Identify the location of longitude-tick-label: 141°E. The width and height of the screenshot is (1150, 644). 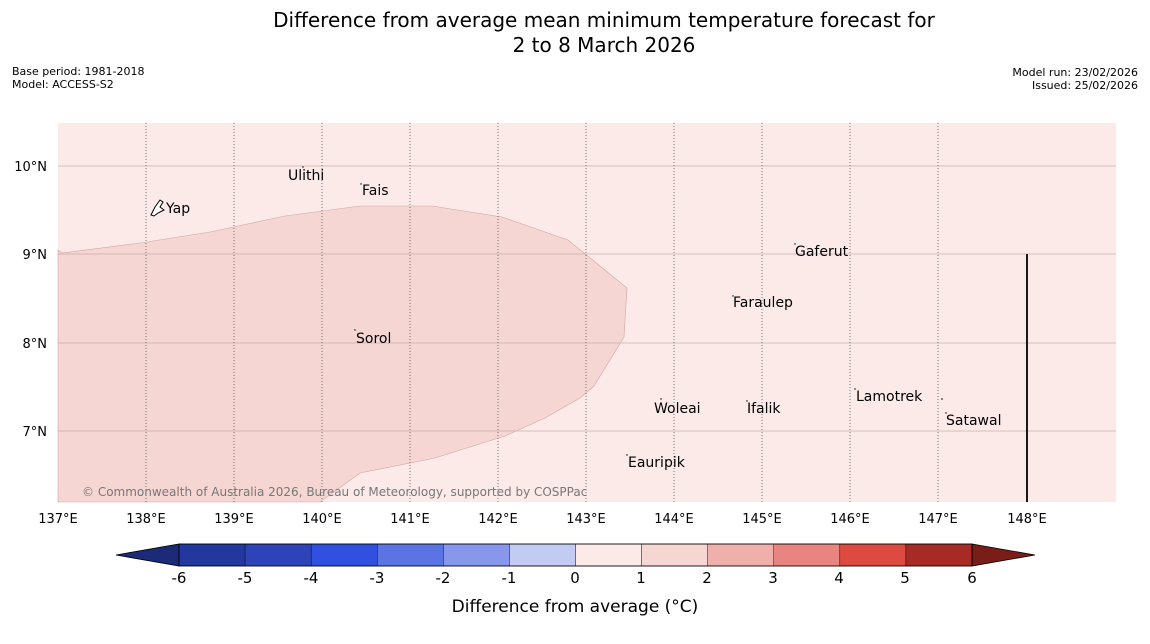
(410, 519).